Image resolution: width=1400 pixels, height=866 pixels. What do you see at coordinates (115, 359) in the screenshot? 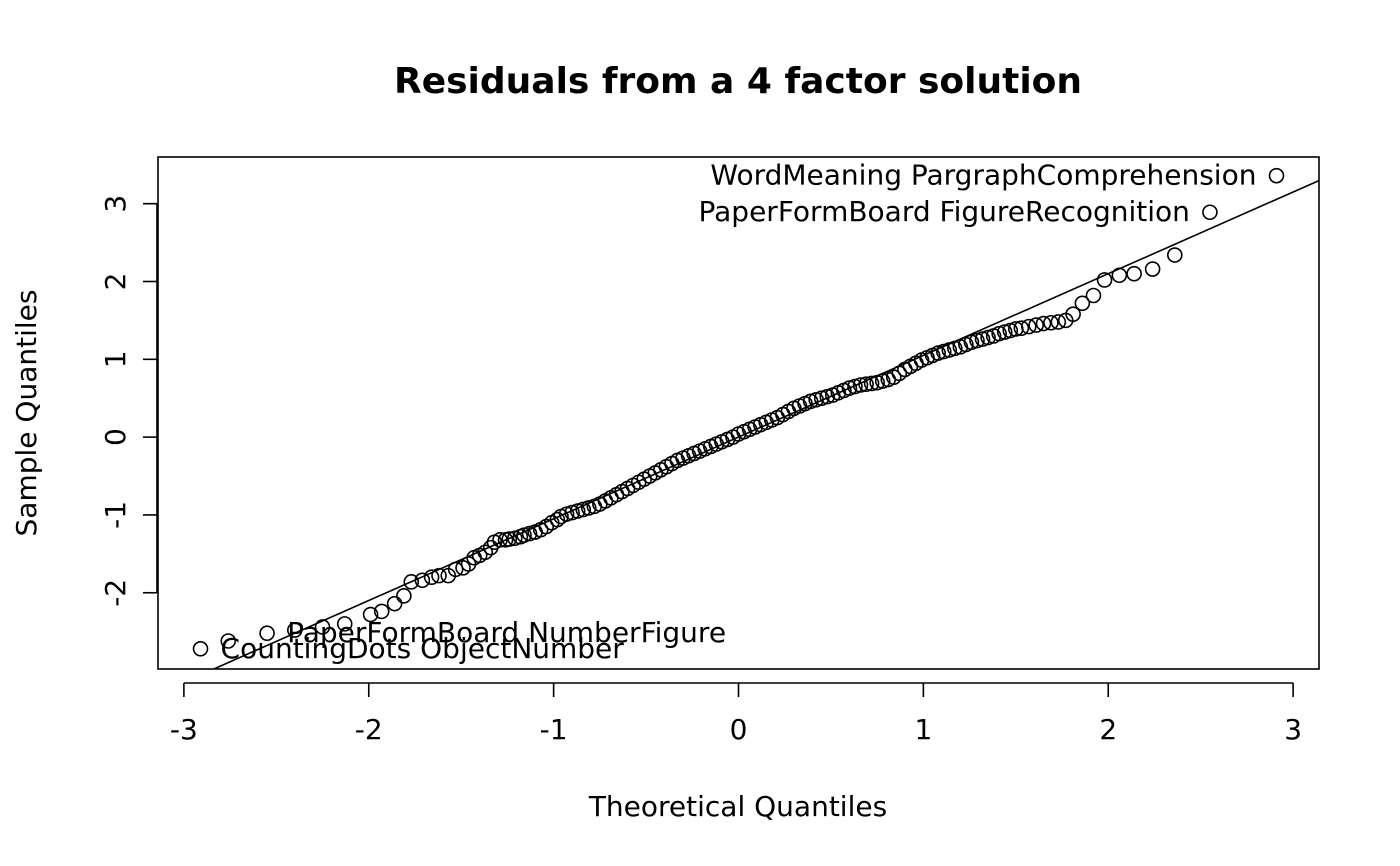
I see `y-tick-label: 1` at bounding box center [115, 359].